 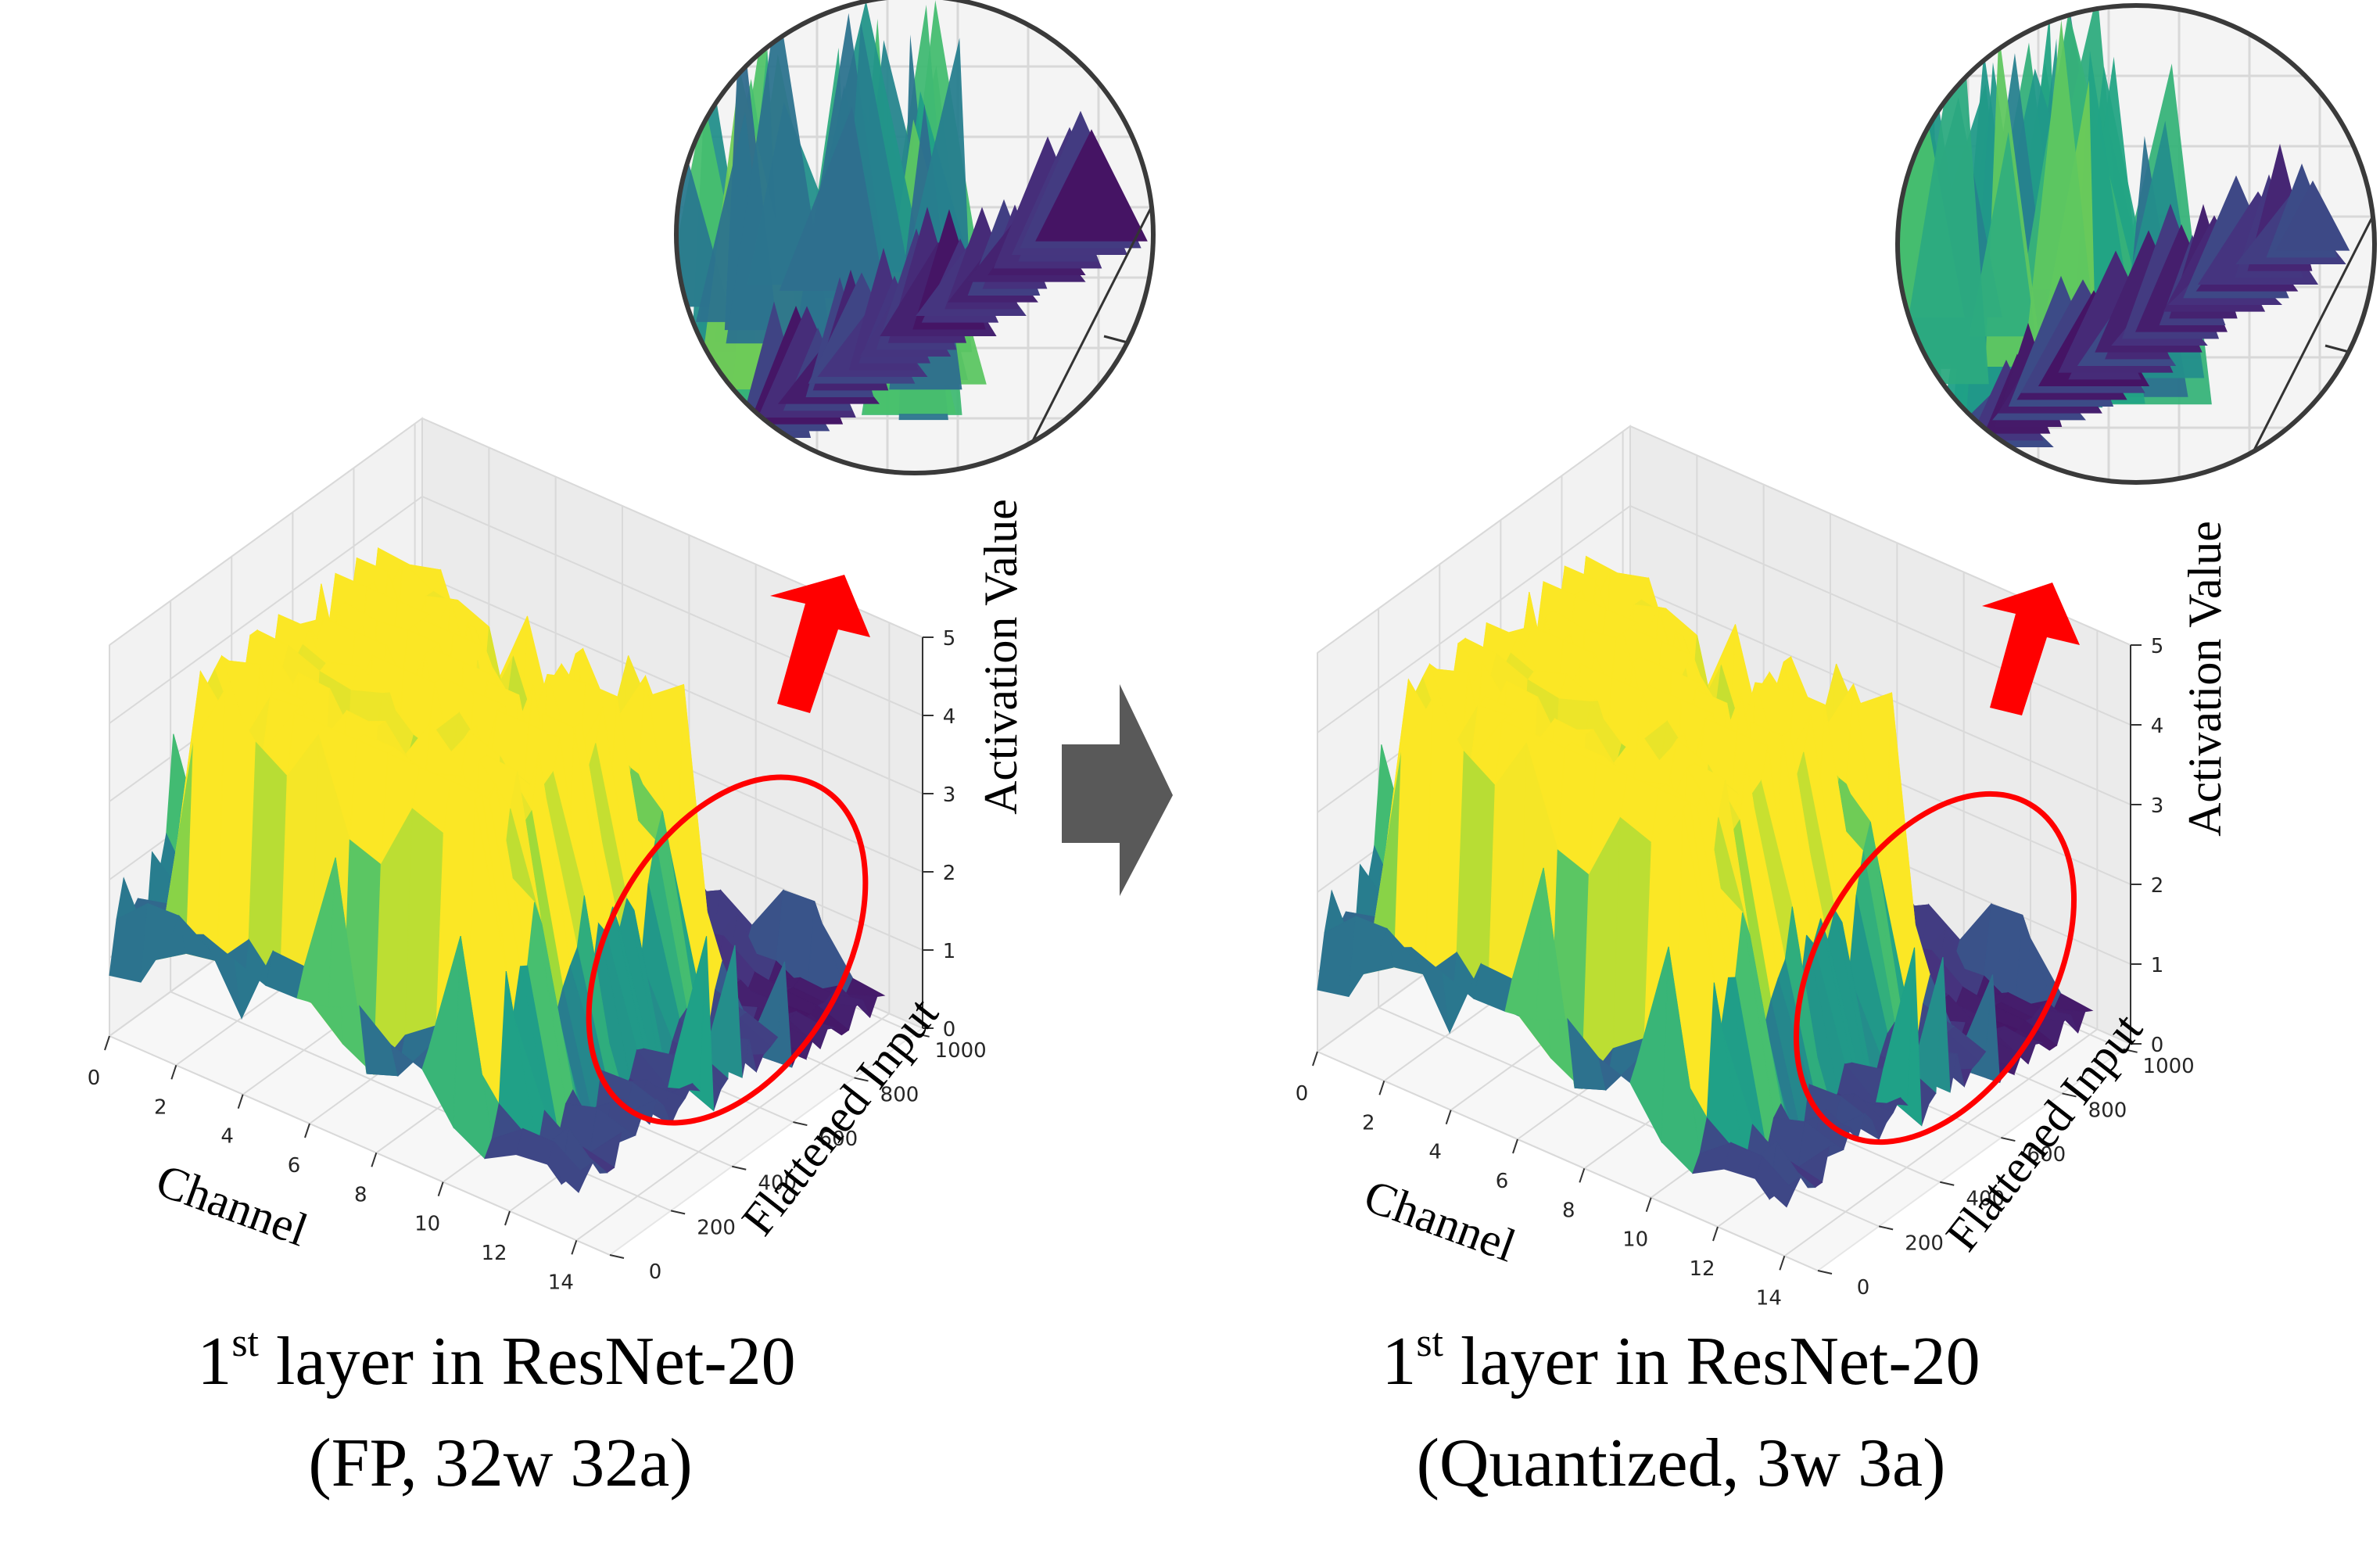 What do you see at coordinates (500, 1463) in the screenshot?
I see `caption-line-2: (FP, 32w 32a)` at bounding box center [500, 1463].